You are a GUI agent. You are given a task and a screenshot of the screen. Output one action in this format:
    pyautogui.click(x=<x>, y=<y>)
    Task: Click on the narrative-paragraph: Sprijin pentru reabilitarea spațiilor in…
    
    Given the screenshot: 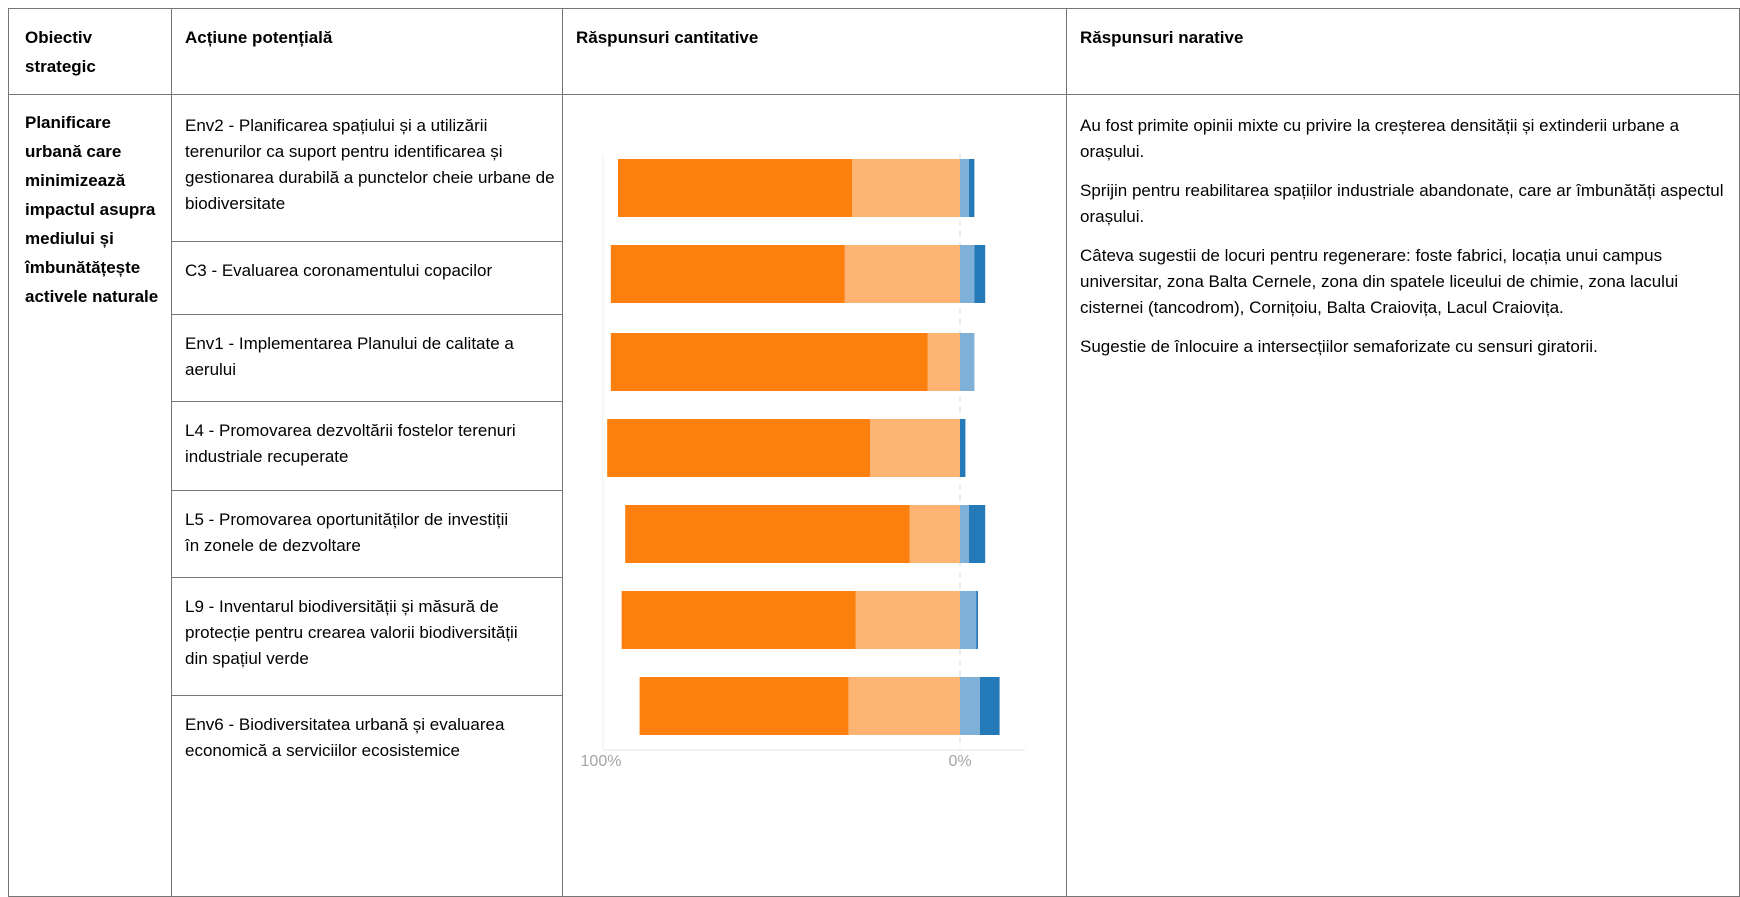 What is the action you would take?
    pyautogui.click(x=1402, y=203)
    